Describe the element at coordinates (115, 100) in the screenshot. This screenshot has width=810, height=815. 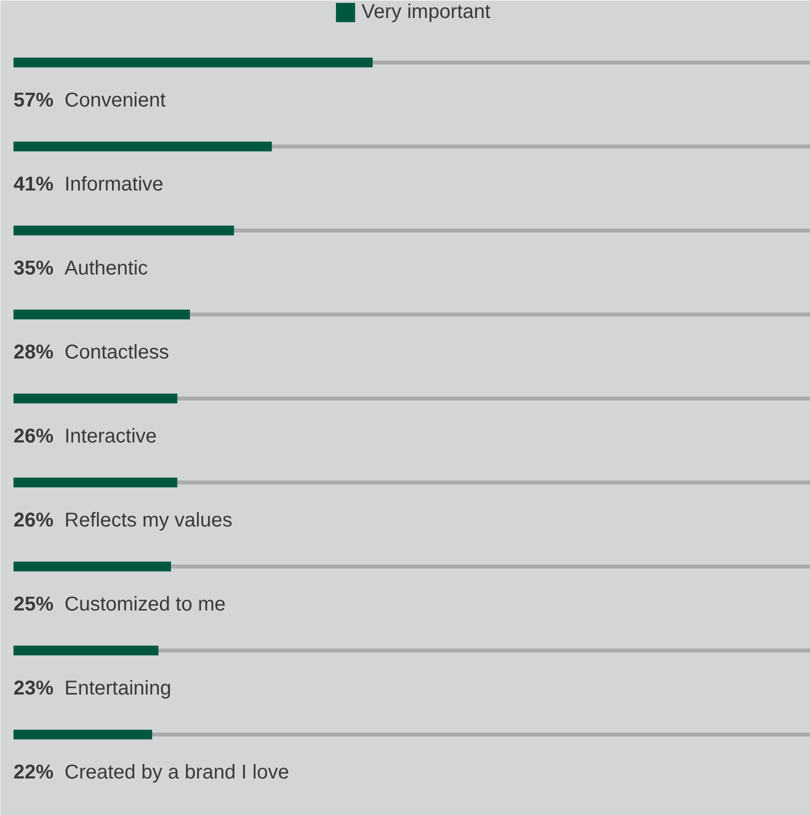
I see `y-tick-label: Convenient` at that location.